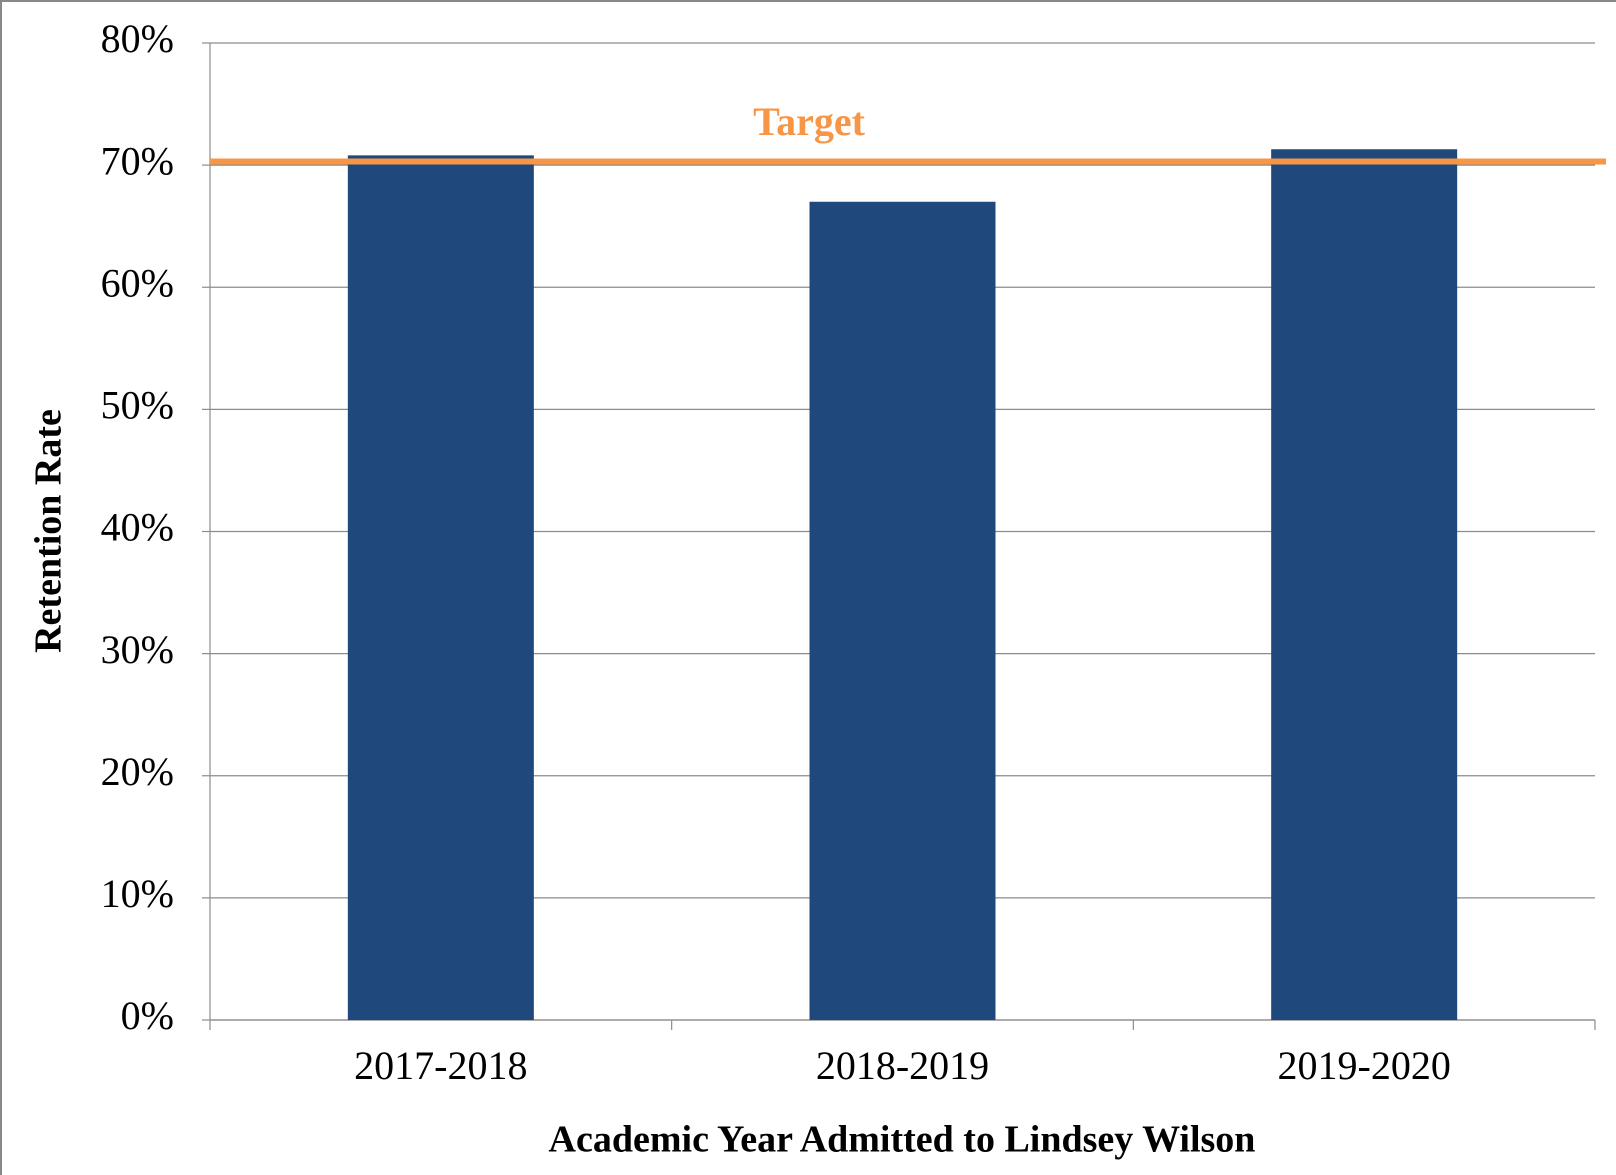 The width and height of the screenshot is (1616, 1175). I want to click on y-tick-label: 40%, so click(137, 527).